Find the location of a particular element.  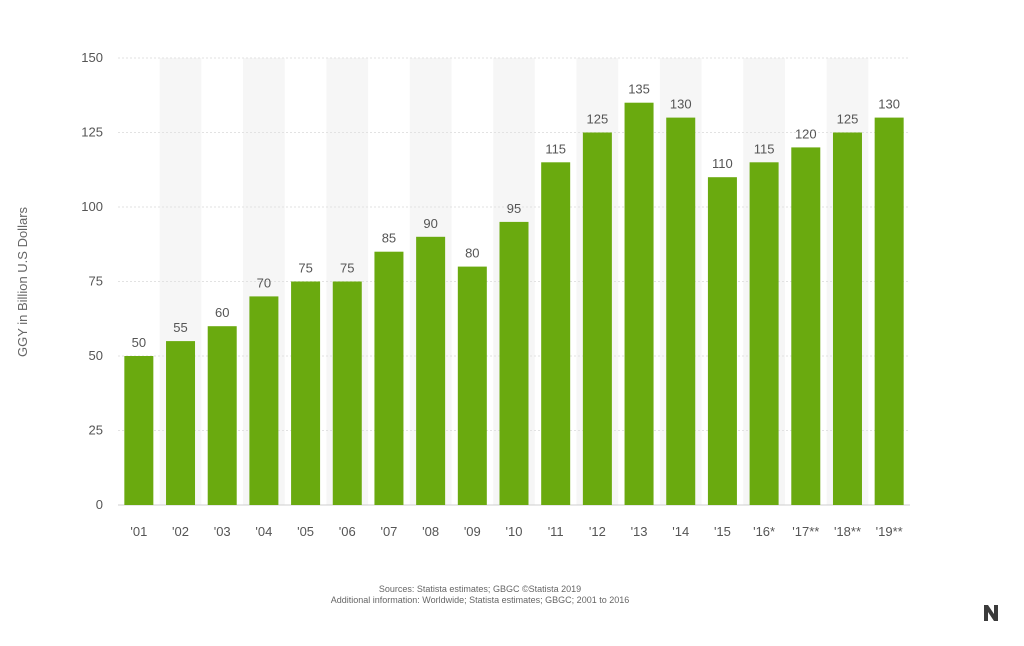

value-label: 110 is located at coordinates (722, 163).